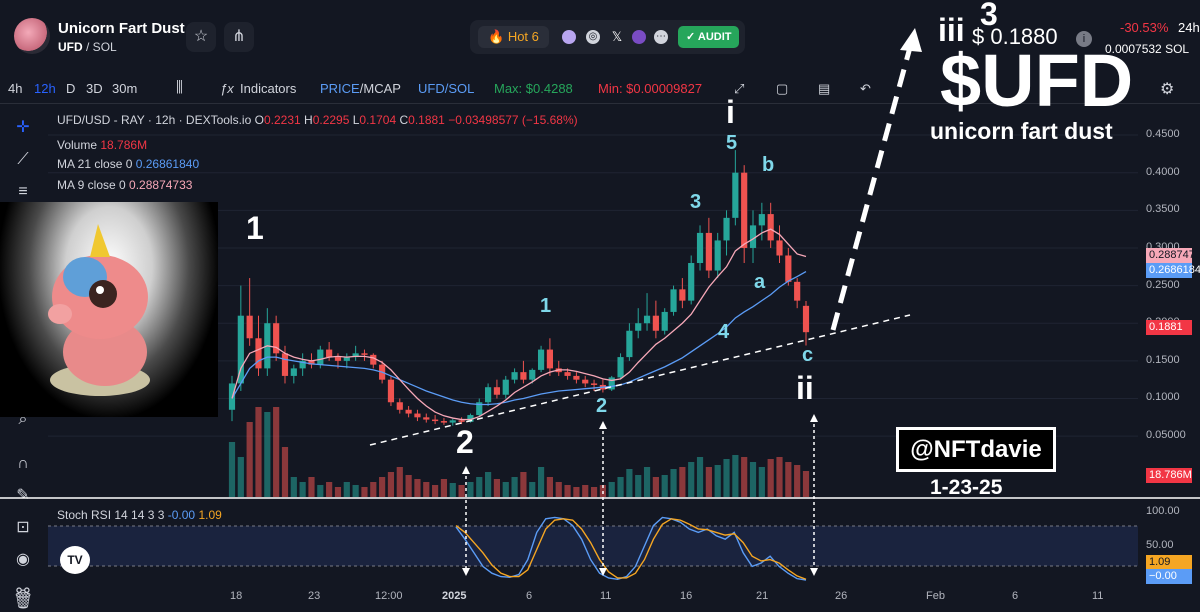 This screenshot has height=612, width=1200. Describe the element at coordinates (569, 37) in the screenshot. I see `platform-icon` at that location.